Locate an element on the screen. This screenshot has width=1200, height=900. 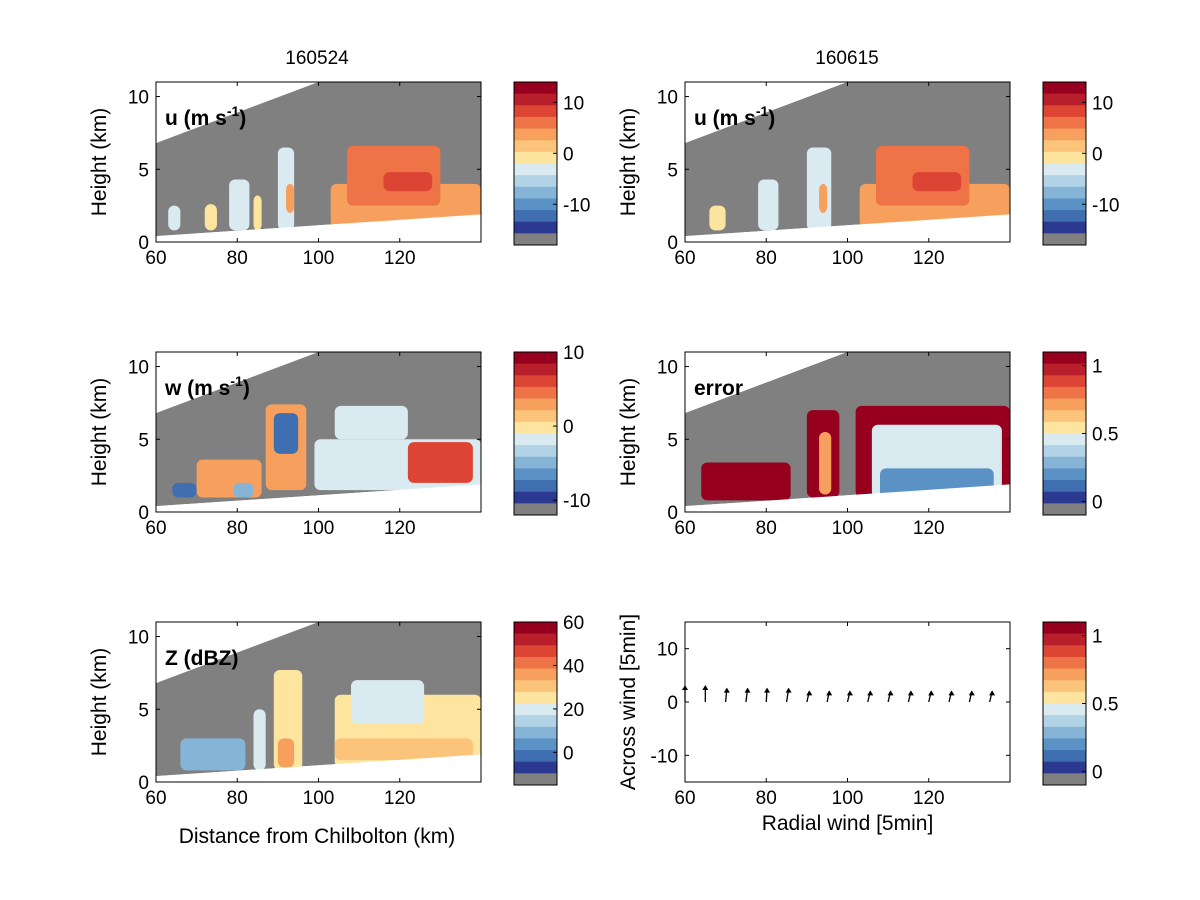
y-tick-label: -10 is located at coordinates (664, 756).